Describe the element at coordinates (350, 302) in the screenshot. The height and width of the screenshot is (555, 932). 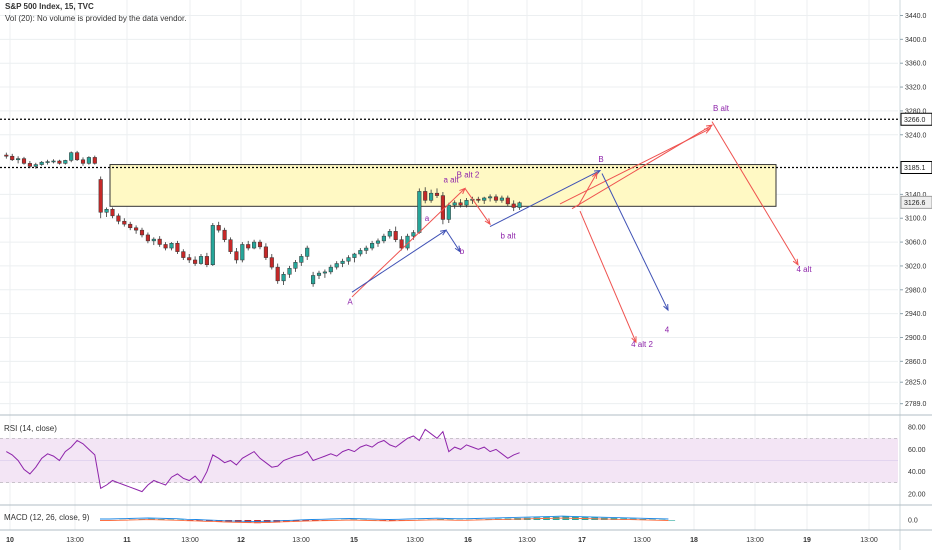
I see `wave-label: A` at that location.